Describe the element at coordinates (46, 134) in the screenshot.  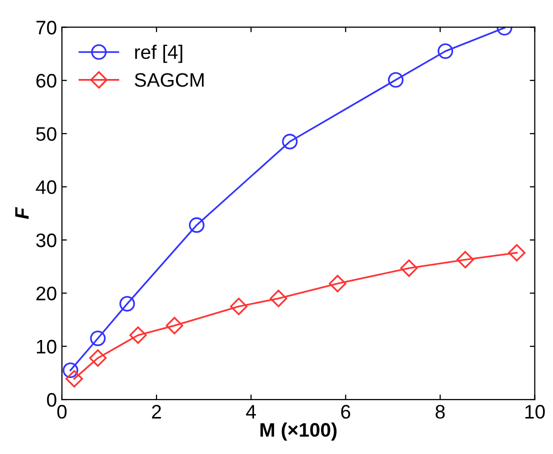
I see `y-tick-label: 50` at that location.